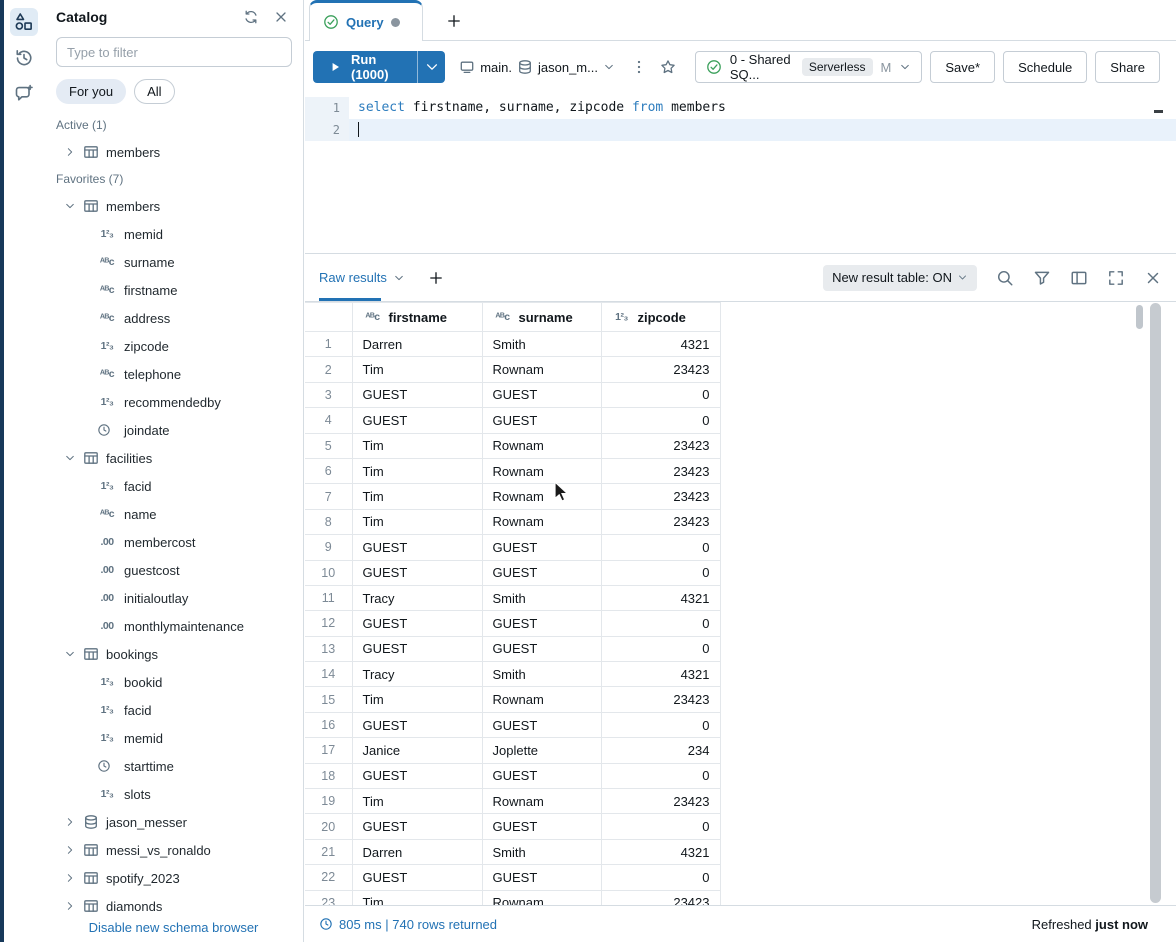  Describe the element at coordinates (1005, 278) in the screenshot. I see `search-icon` at that location.